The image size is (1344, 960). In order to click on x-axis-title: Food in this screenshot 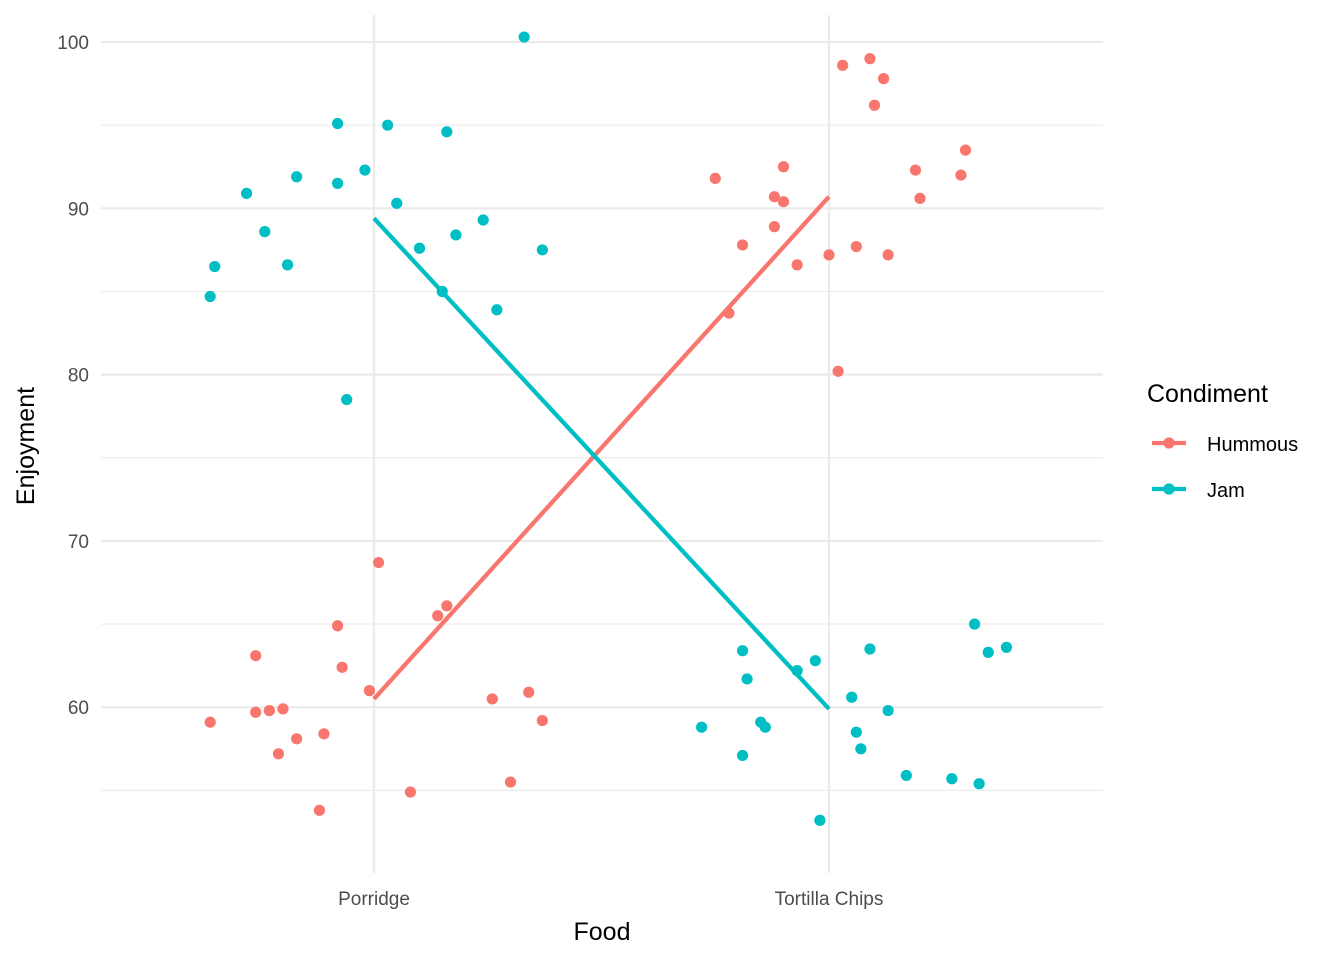, I will do `click(602, 932)`.